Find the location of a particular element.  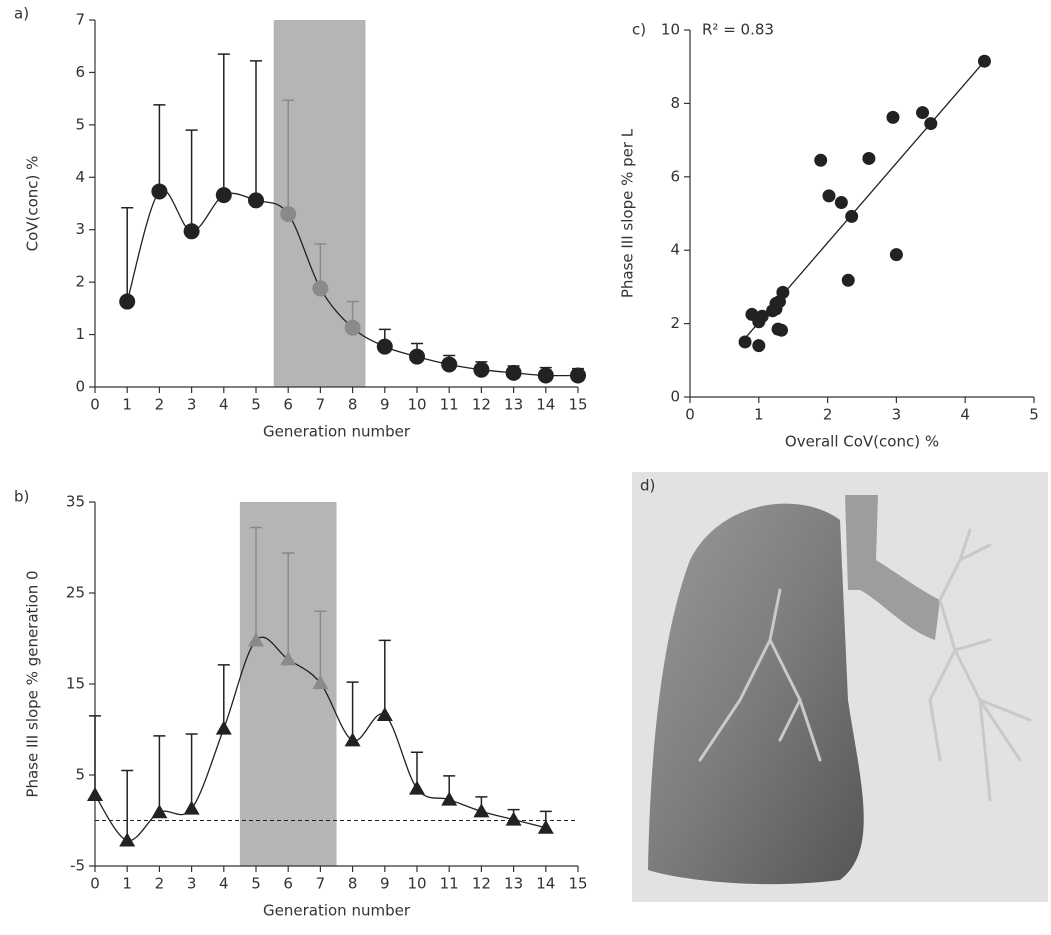

x-tick-label: 6 is located at coordinates (288, 405).